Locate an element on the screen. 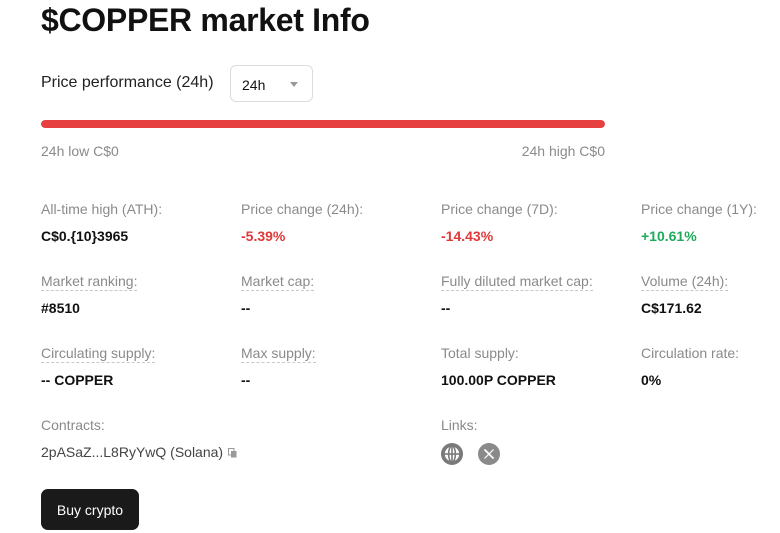 The width and height of the screenshot is (780, 533). links-label: Links: is located at coordinates (459, 425).